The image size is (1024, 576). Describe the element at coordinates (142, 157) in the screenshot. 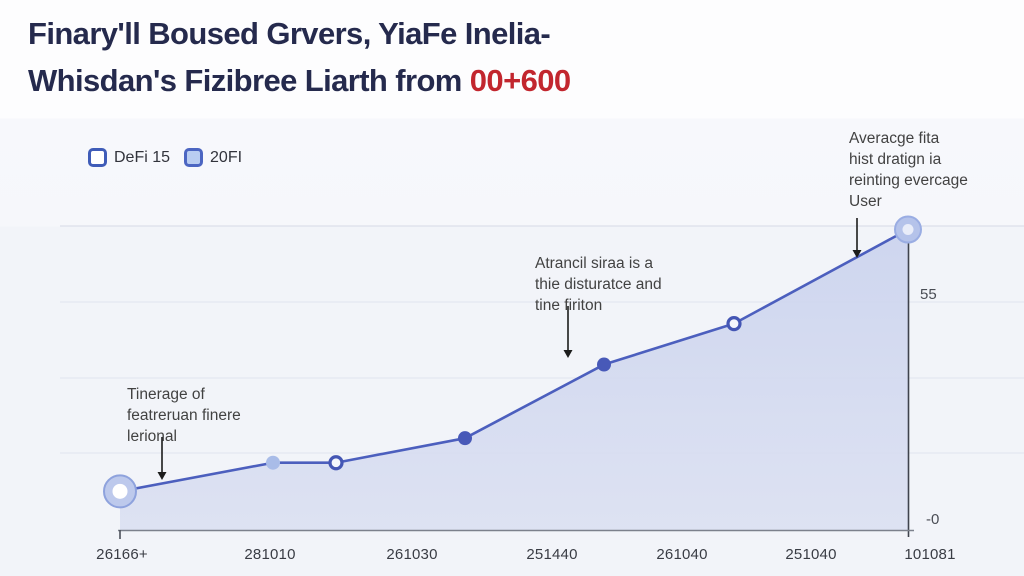

I see `legend-item-label: DeFi 15` at that location.